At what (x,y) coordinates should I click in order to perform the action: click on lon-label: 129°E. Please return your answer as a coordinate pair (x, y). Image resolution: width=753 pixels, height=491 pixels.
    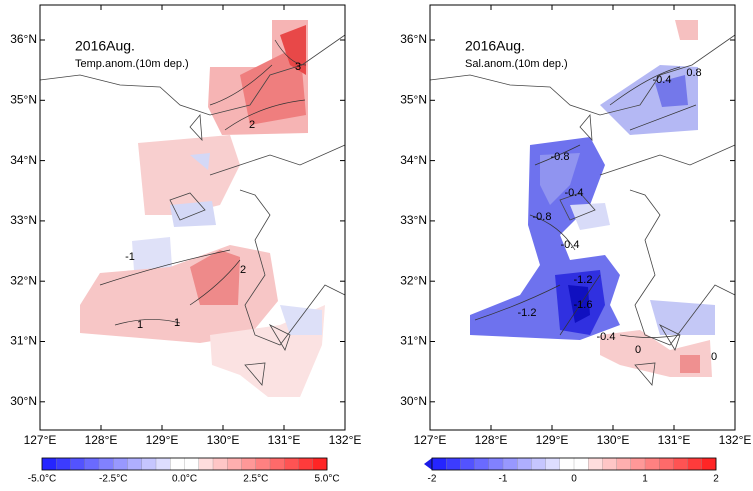
    Looking at the image, I should click on (552, 440).